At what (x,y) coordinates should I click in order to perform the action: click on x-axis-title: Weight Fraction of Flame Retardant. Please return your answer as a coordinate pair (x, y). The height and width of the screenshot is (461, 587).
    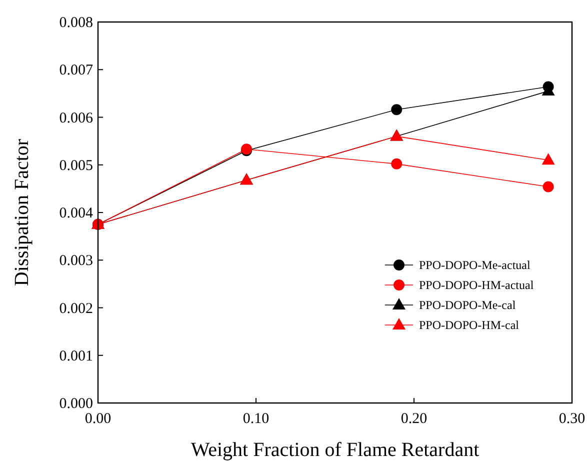
    Looking at the image, I should click on (335, 450).